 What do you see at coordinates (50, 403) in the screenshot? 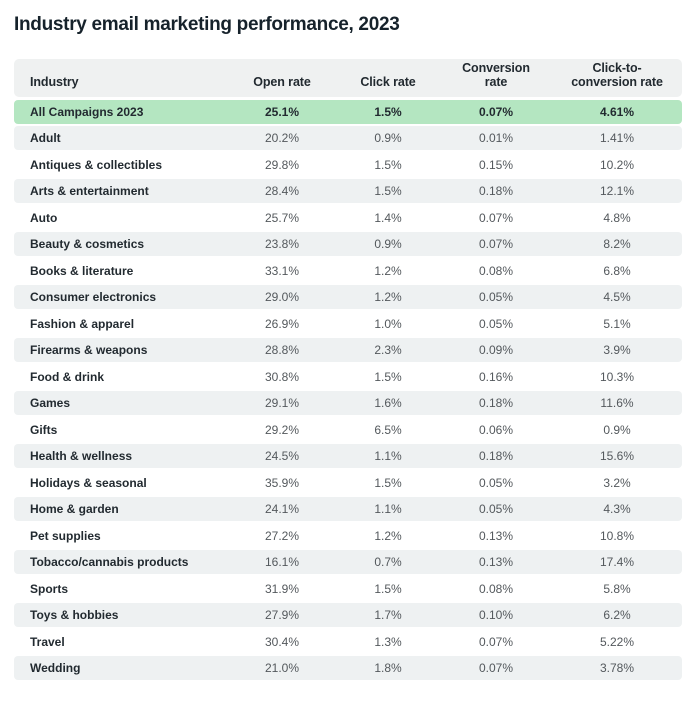
I see `industry-cell: Games` at bounding box center [50, 403].